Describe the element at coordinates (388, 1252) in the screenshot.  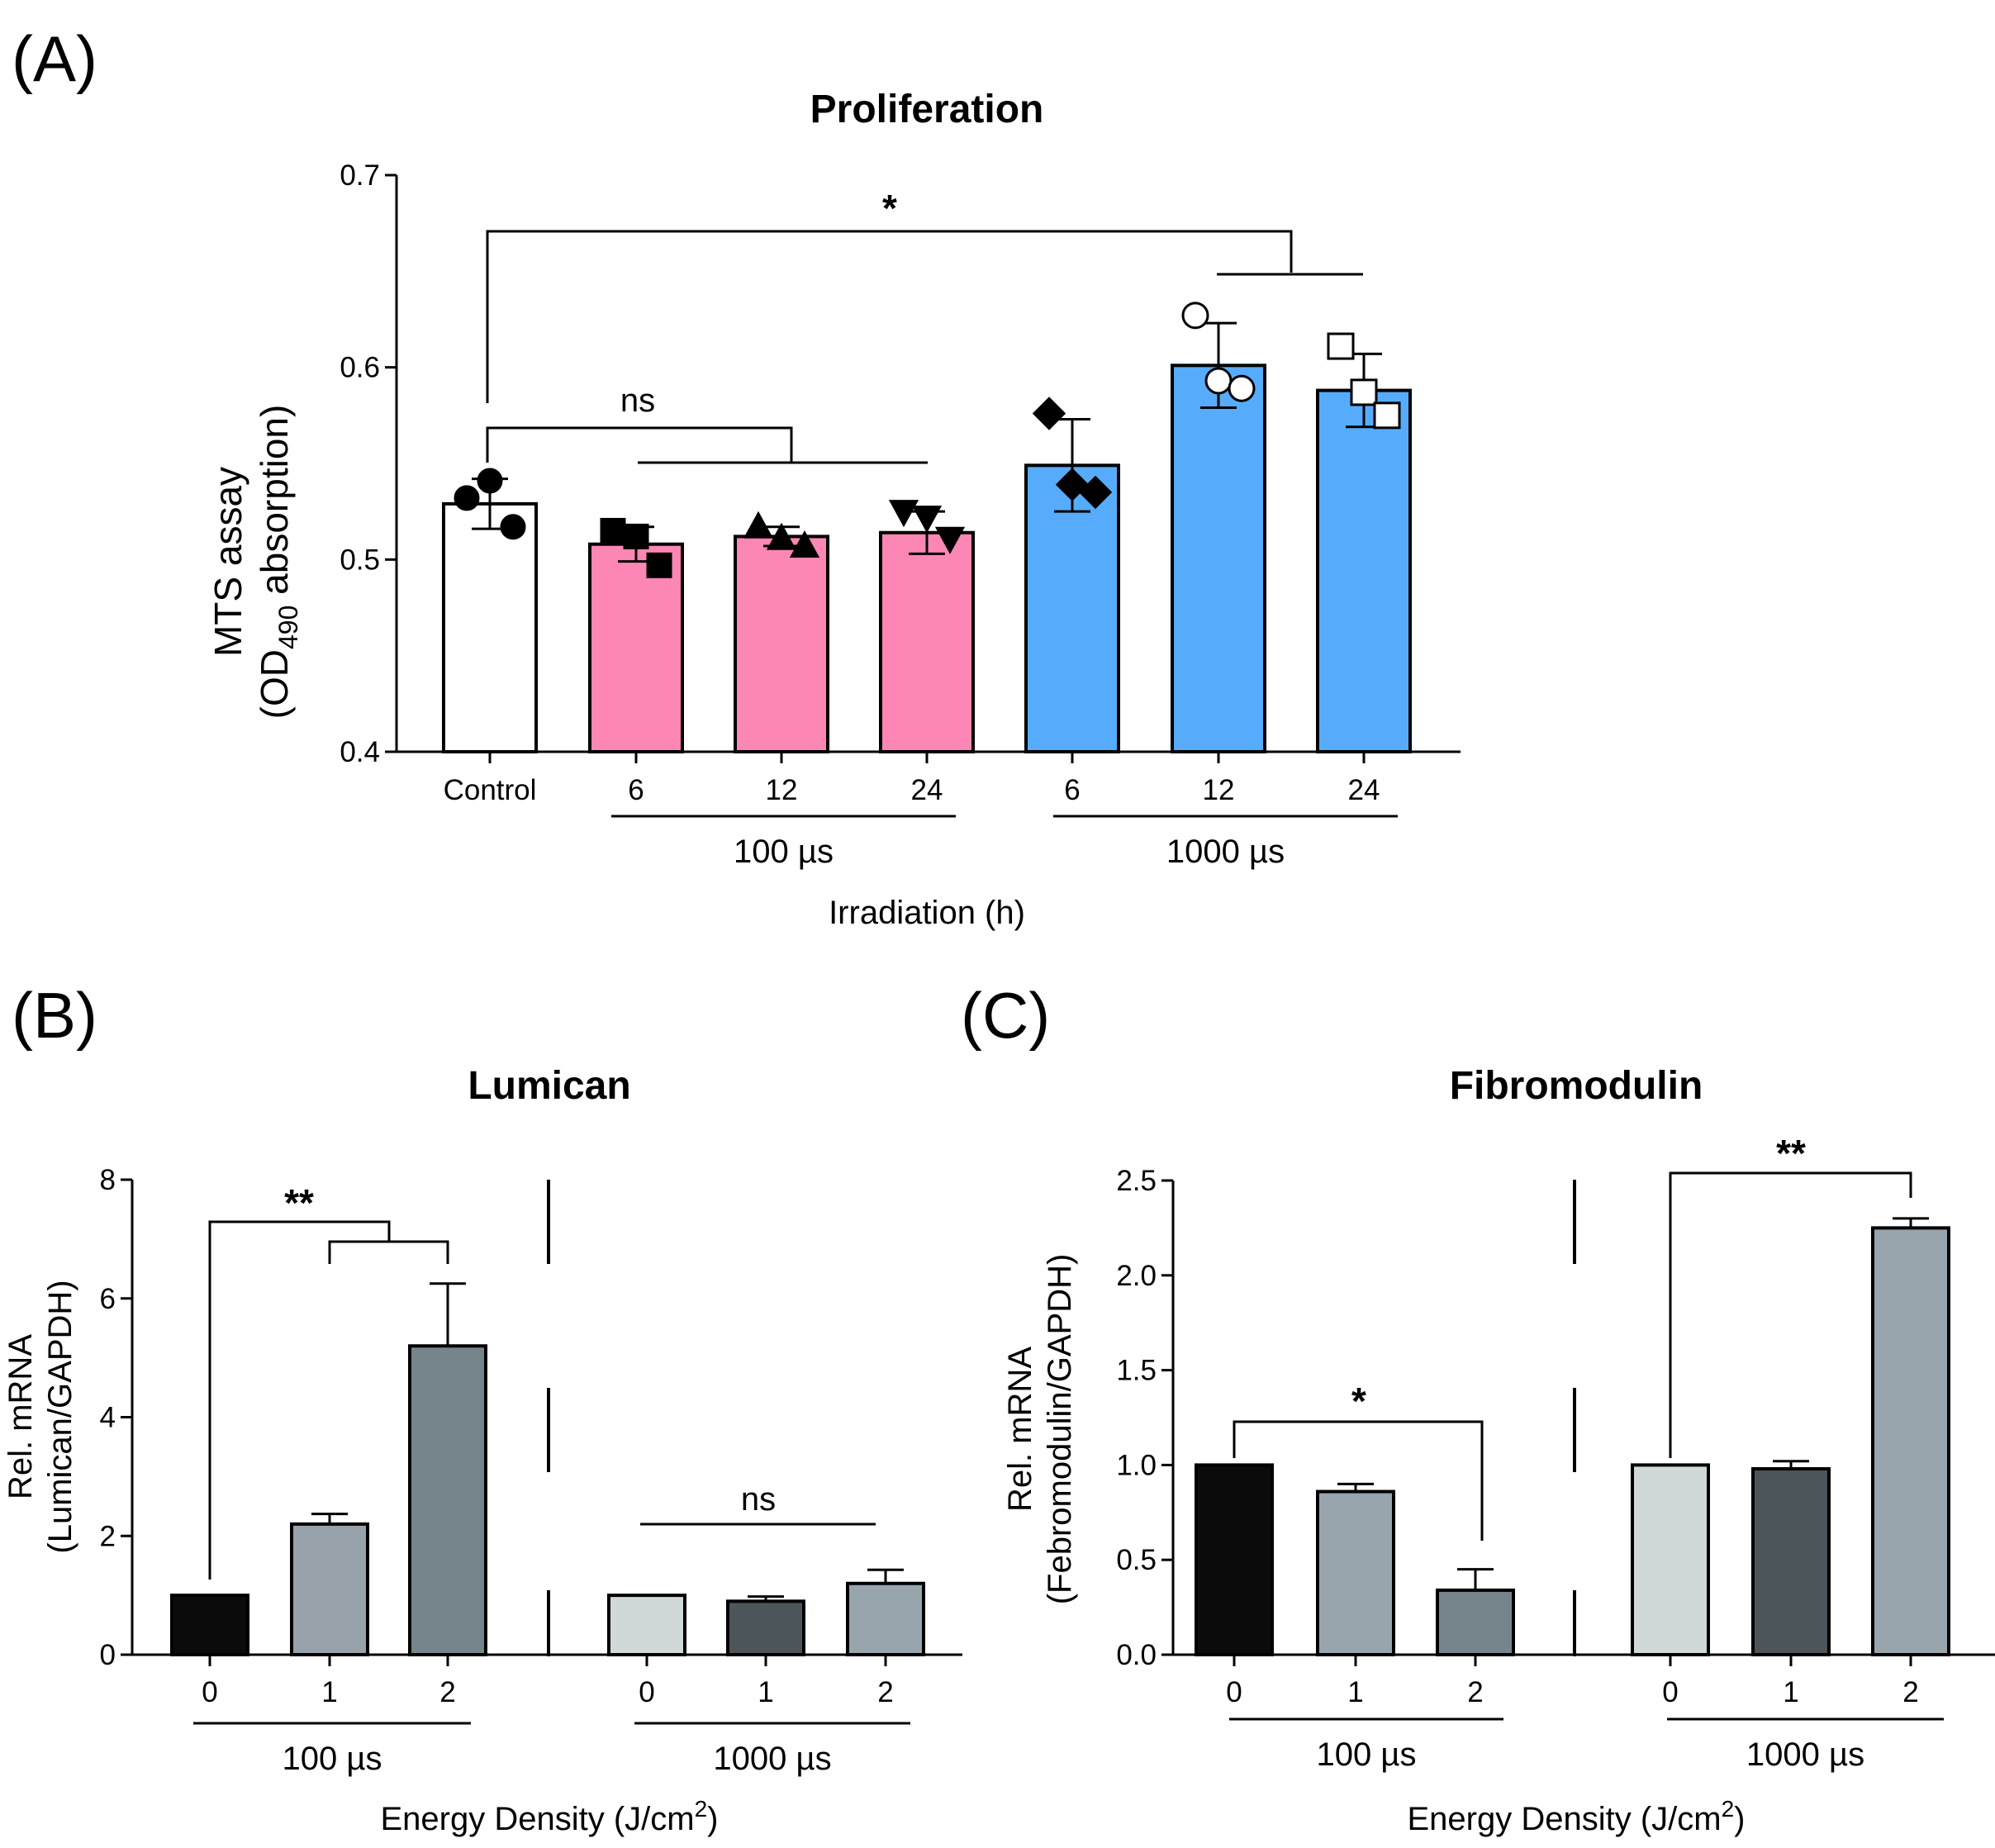
I see `bracket-double-star-sub` at that location.